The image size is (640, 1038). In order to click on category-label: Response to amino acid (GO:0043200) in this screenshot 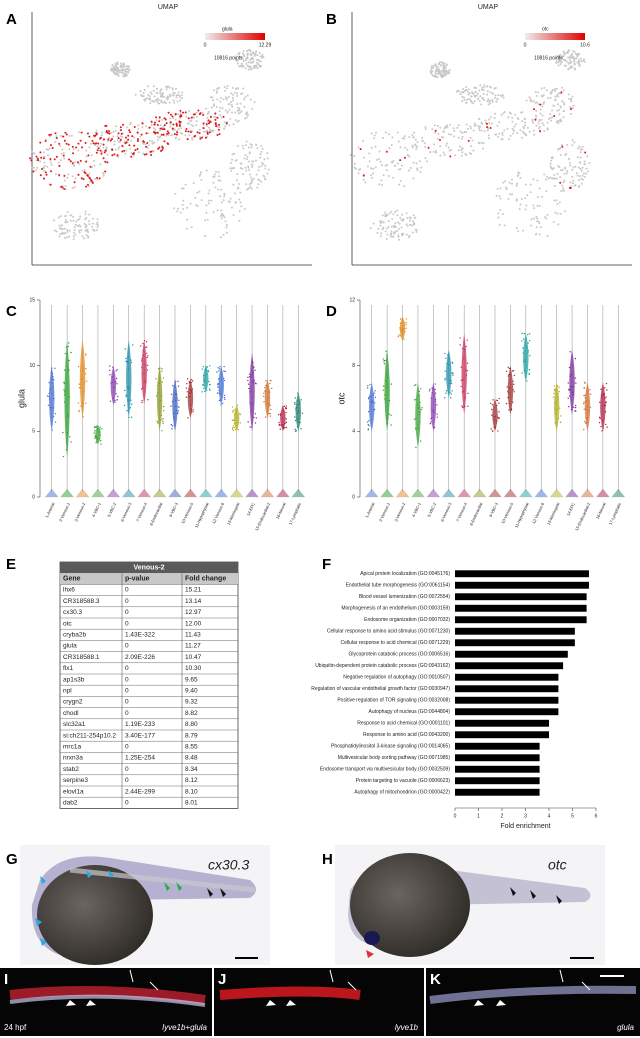, I will do `click(406, 735)`.